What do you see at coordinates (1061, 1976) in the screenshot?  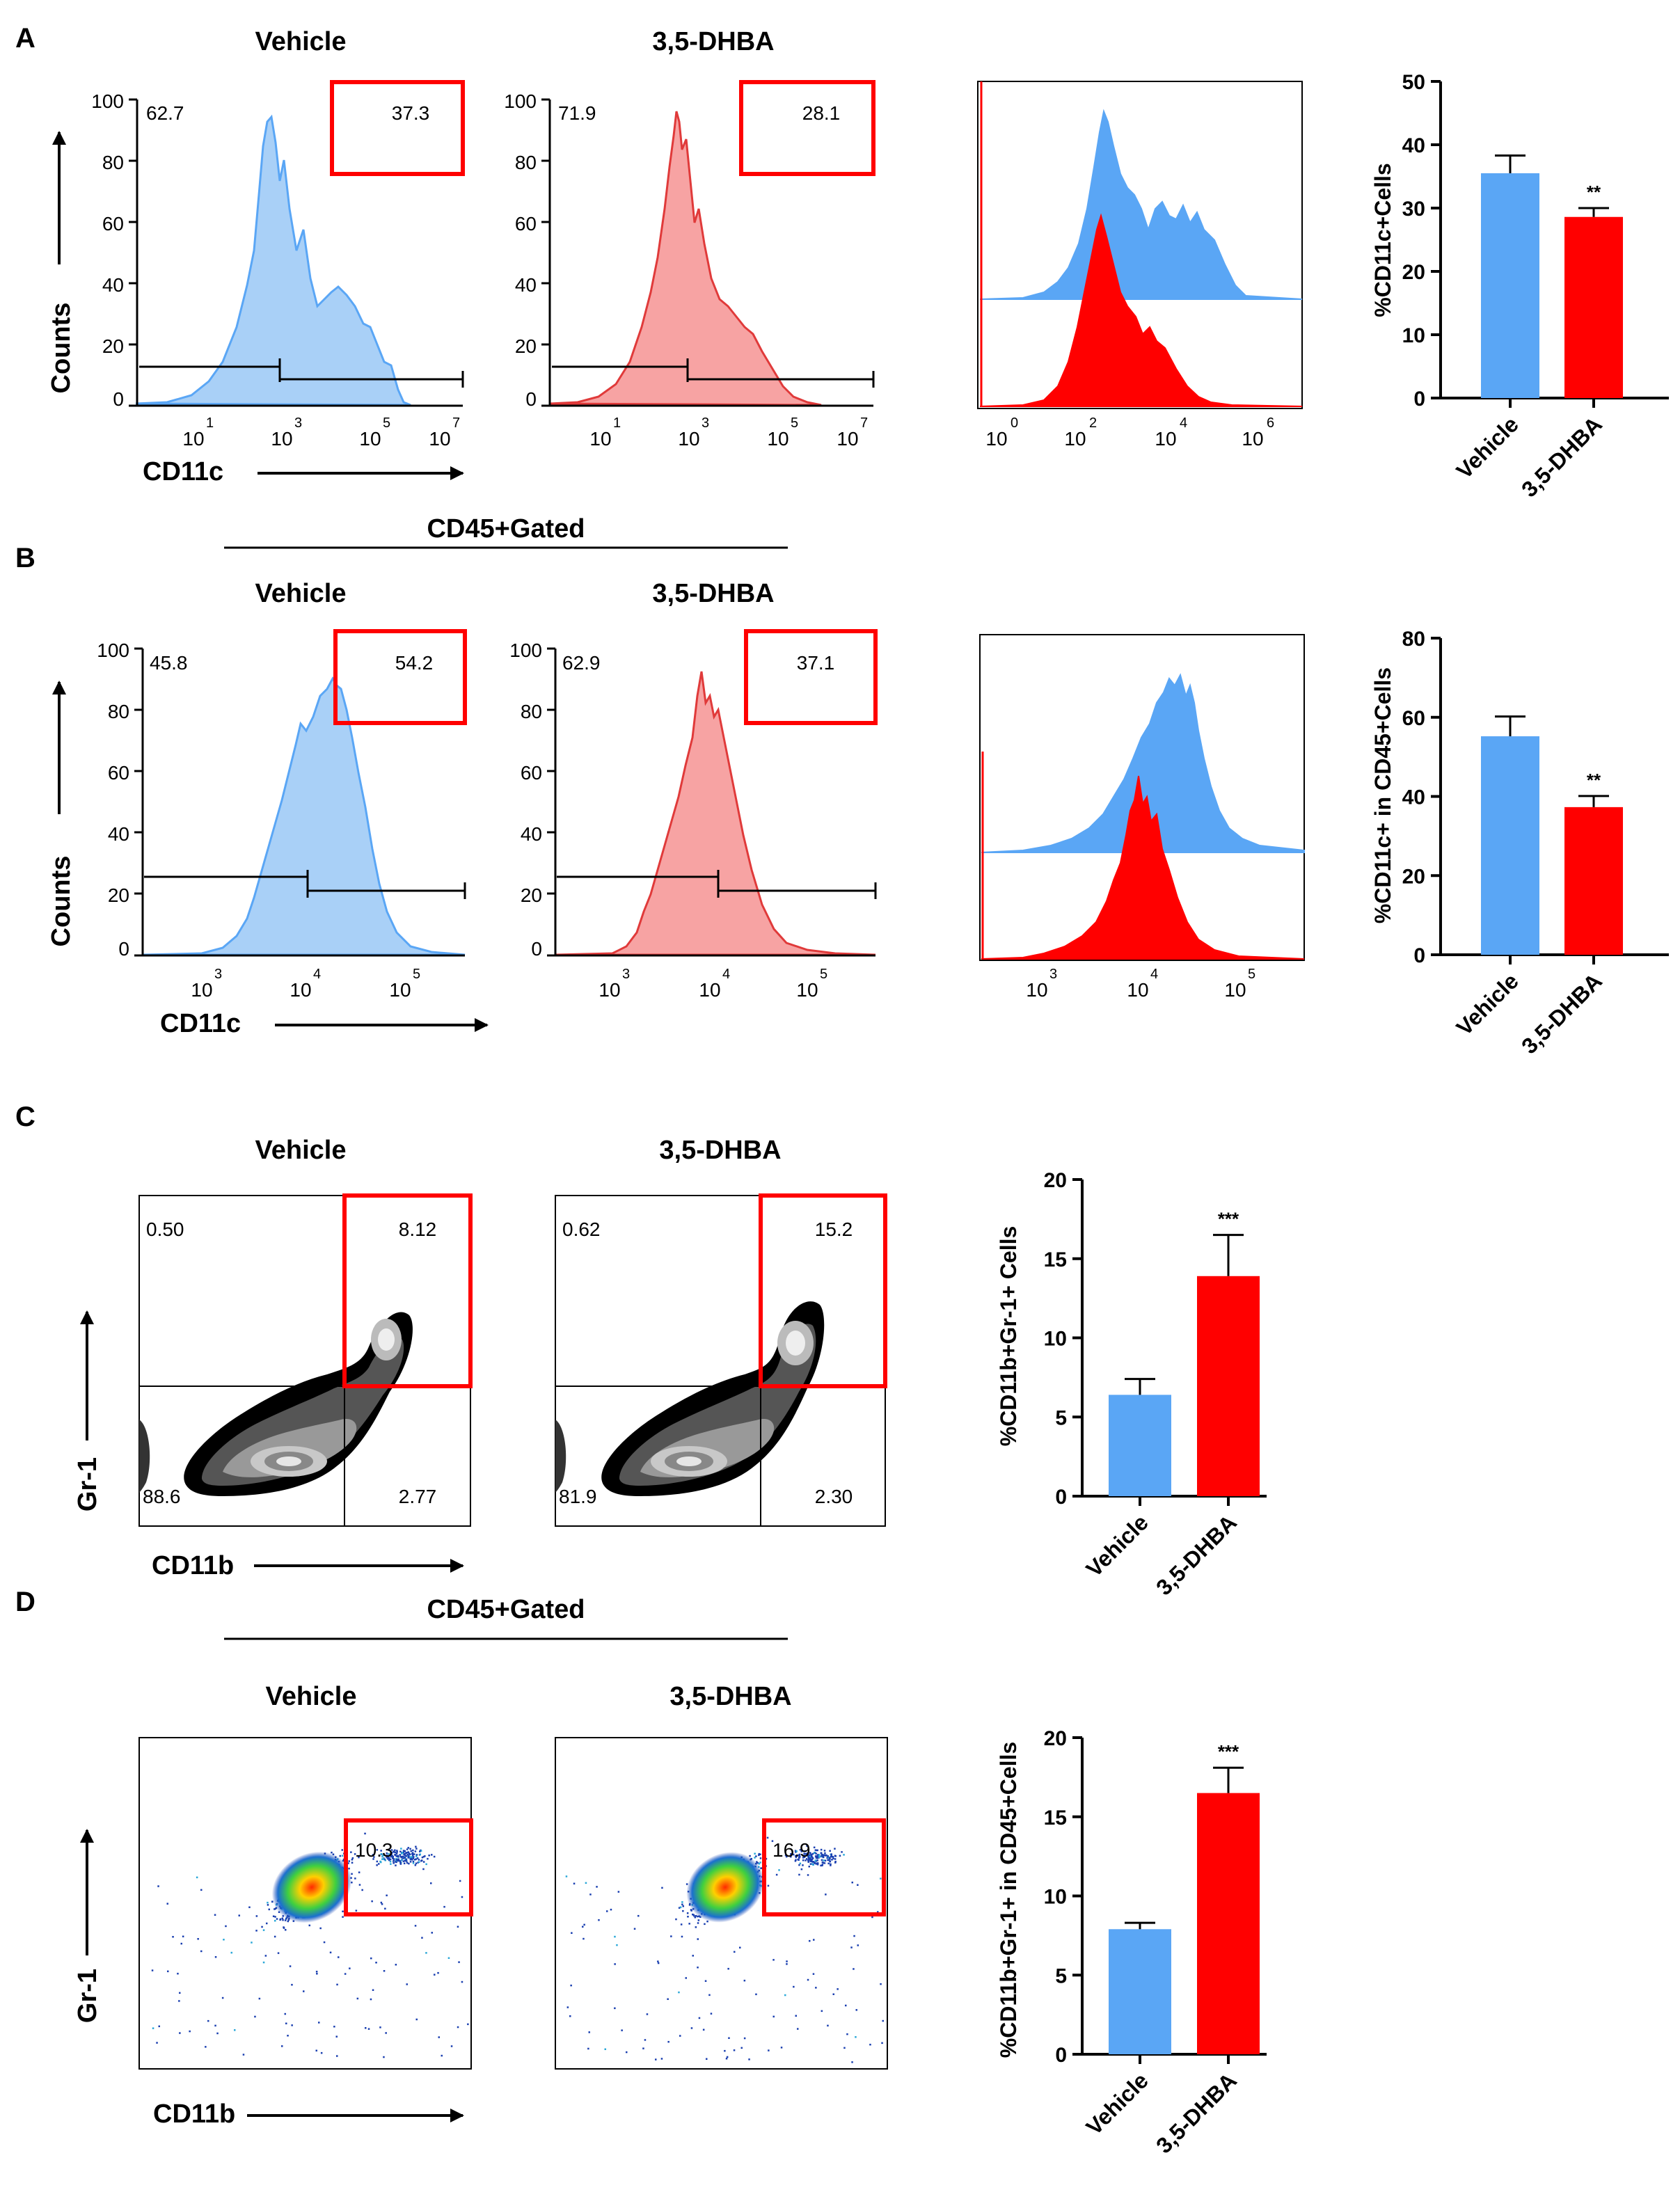 I see `ytick-label-d-1: 5` at bounding box center [1061, 1976].